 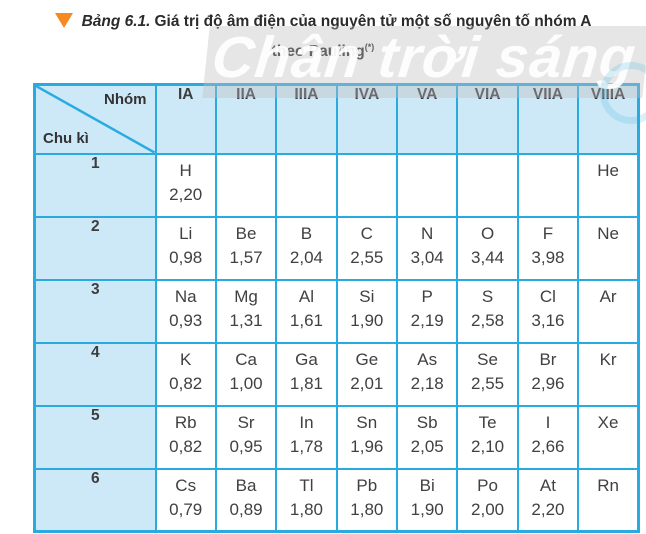 I want to click on element-cell: Bi 1,90, so click(x=427, y=500).